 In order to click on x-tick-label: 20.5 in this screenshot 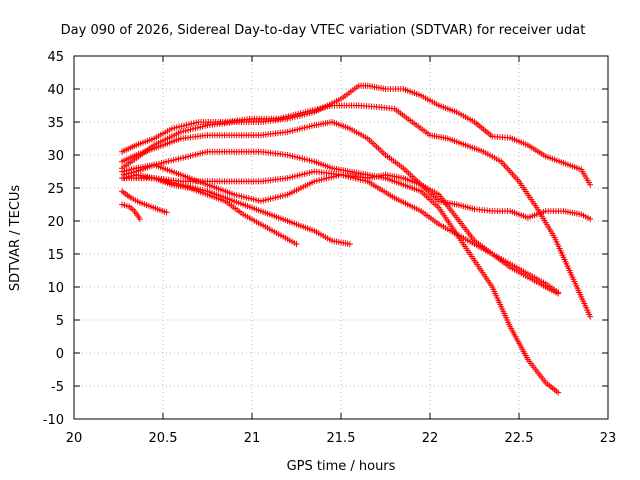, I will do `click(163, 438)`.